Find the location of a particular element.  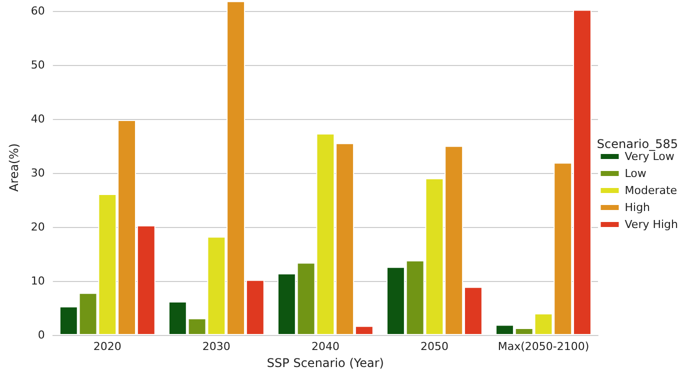

x-tick-label: 2020 is located at coordinates (107, 346).